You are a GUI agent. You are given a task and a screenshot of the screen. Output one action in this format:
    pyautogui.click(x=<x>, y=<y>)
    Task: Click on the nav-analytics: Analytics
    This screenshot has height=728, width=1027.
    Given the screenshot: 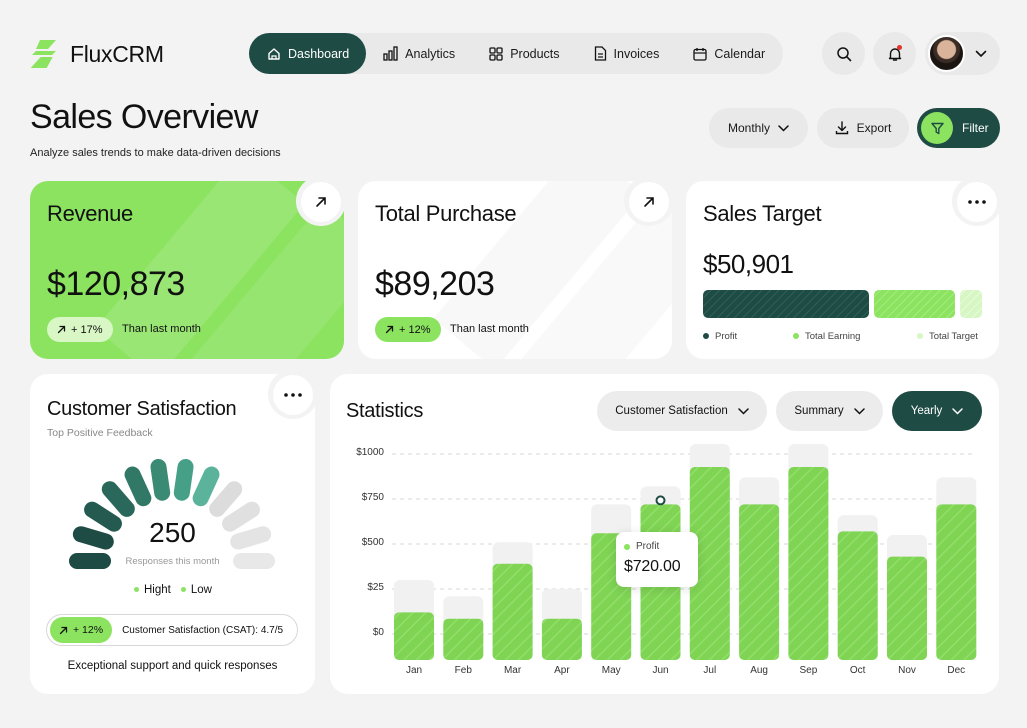 What is the action you would take?
    pyautogui.click(x=419, y=53)
    